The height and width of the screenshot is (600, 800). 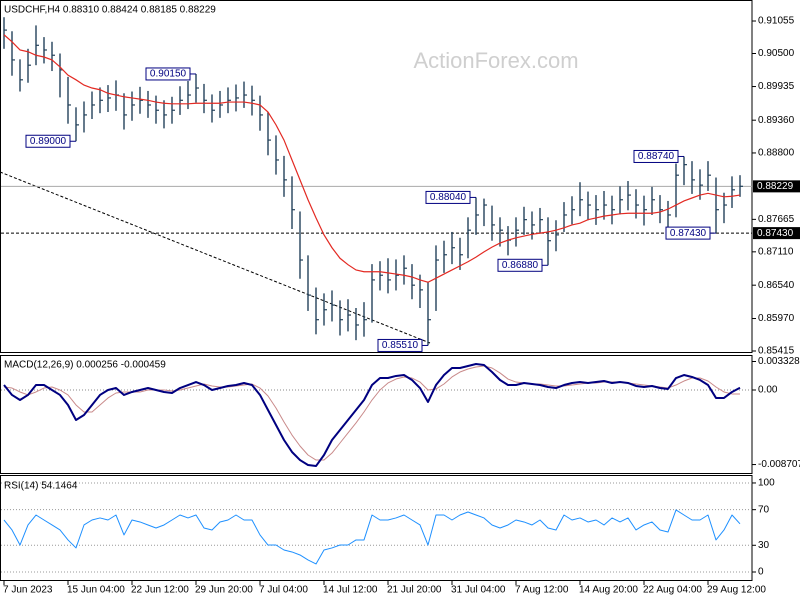 I want to click on x-tick-label: 7 Jul 04:00, so click(x=283, y=590).